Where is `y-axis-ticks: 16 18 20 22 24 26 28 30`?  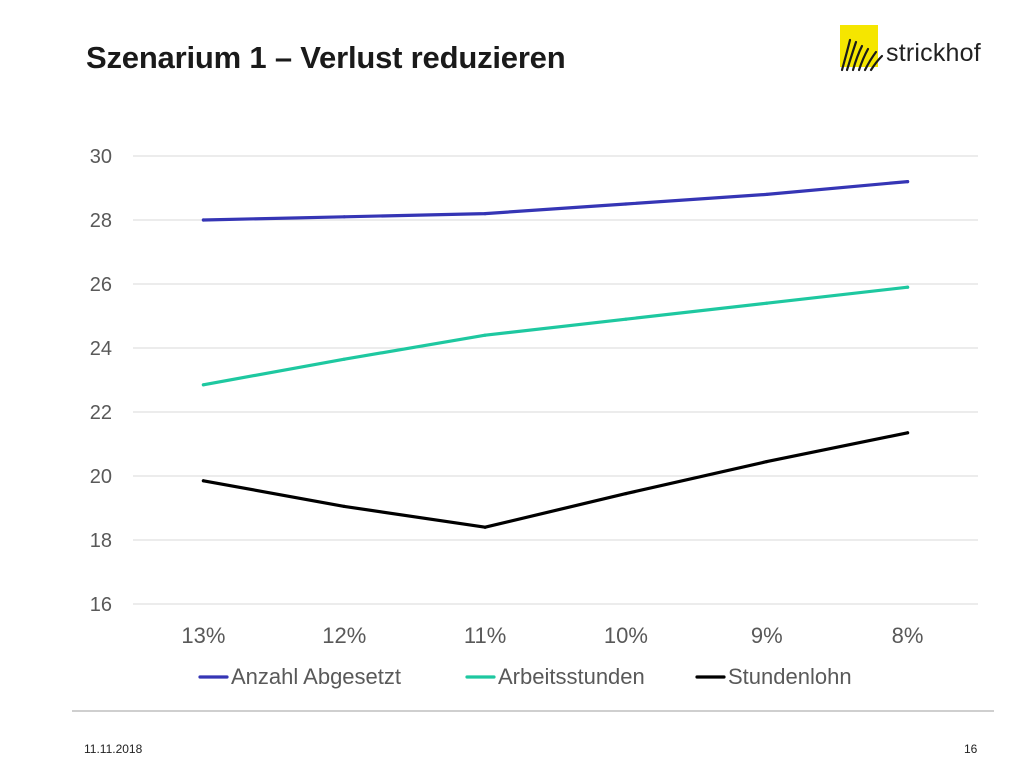 y-axis-ticks: 16 18 20 22 24 26 28 30 is located at coordinates (101, 381).